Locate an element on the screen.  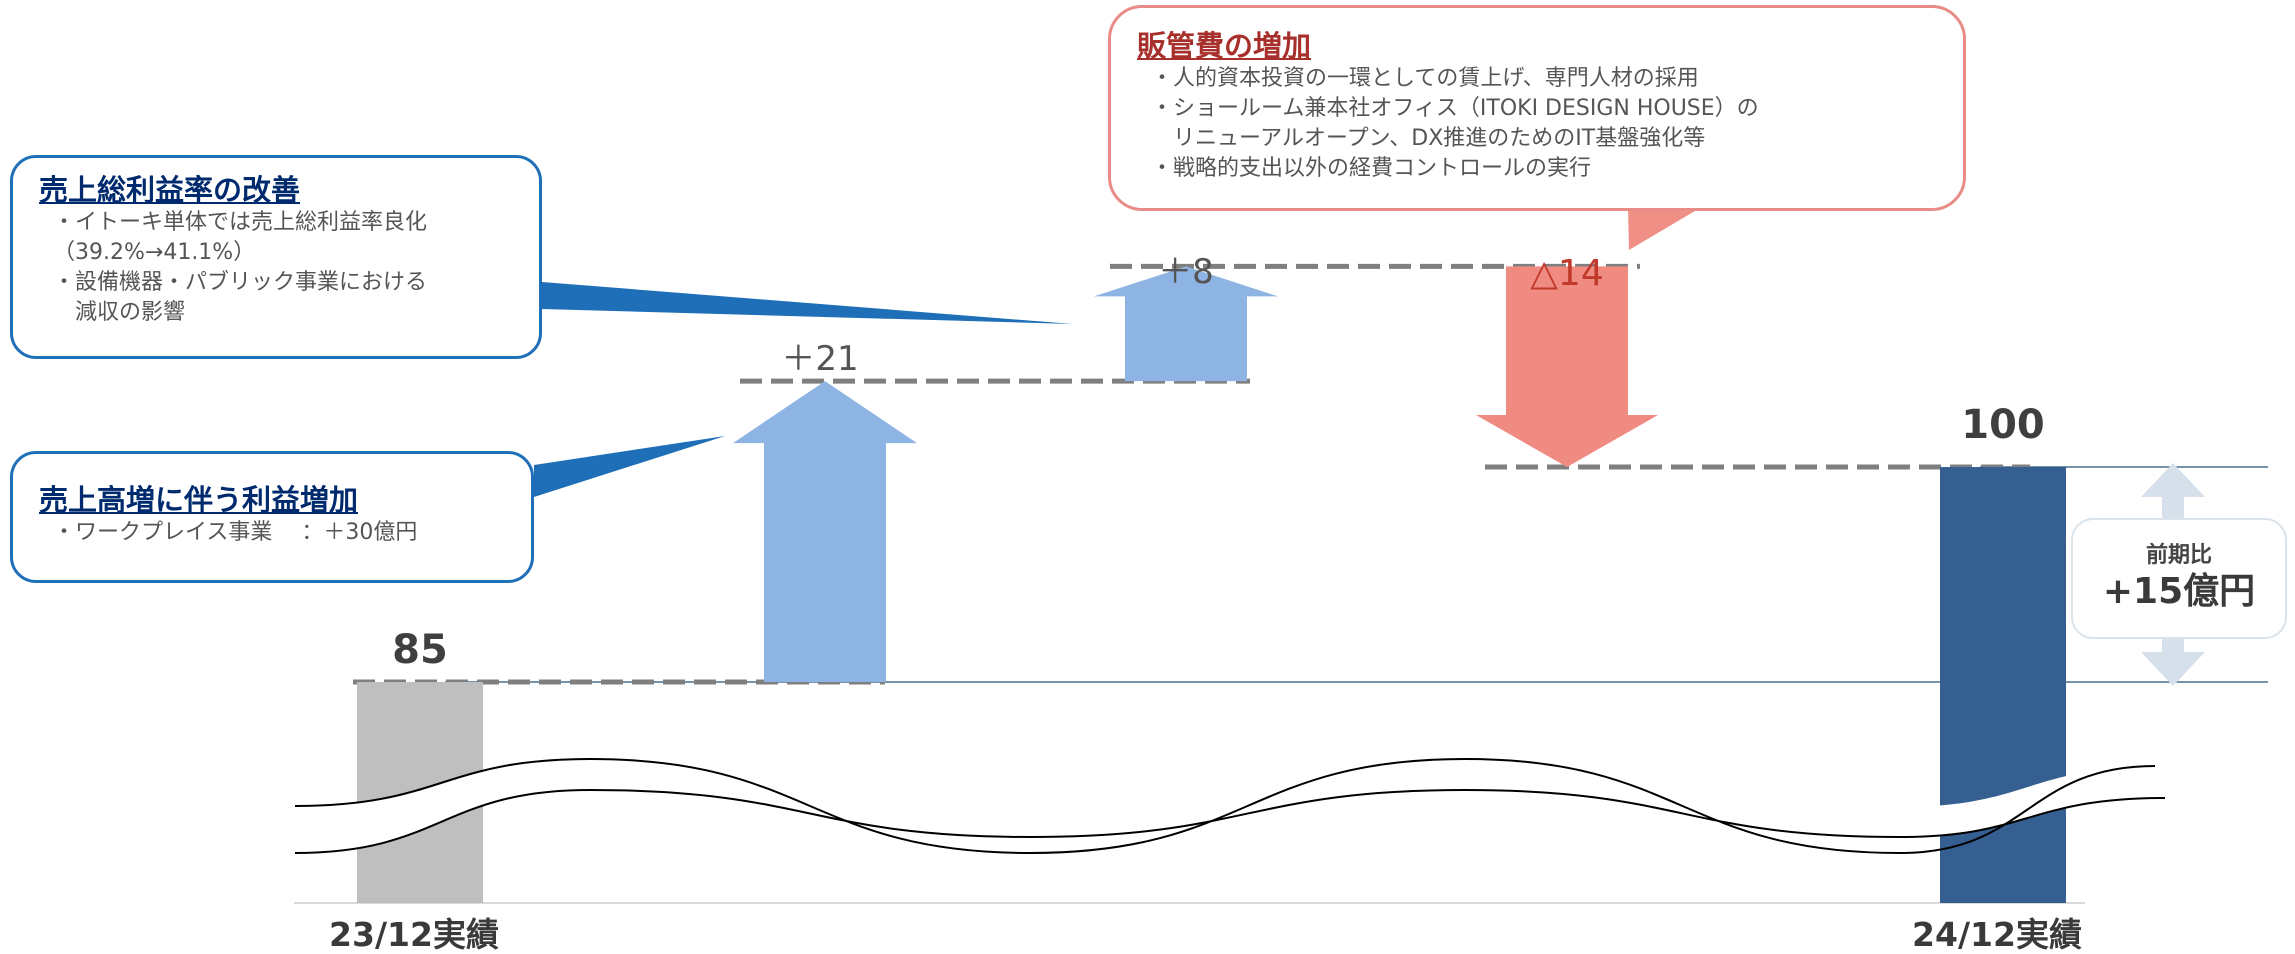
yoy-change-value: +15億円 is located at coordinates (2179, 591).